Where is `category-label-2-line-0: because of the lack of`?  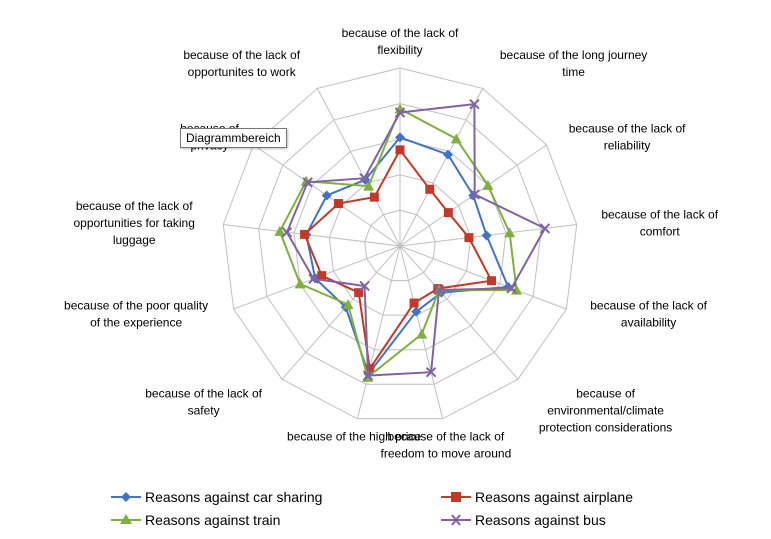
category-label-2-line-0: because of the lack of is located at coordinates (627, 128).